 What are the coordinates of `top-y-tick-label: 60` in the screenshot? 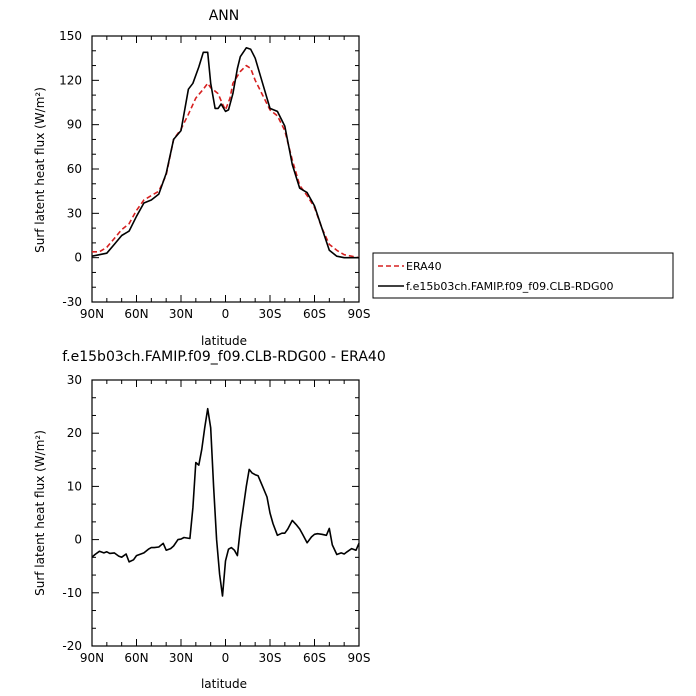 It's located at (74, 169).